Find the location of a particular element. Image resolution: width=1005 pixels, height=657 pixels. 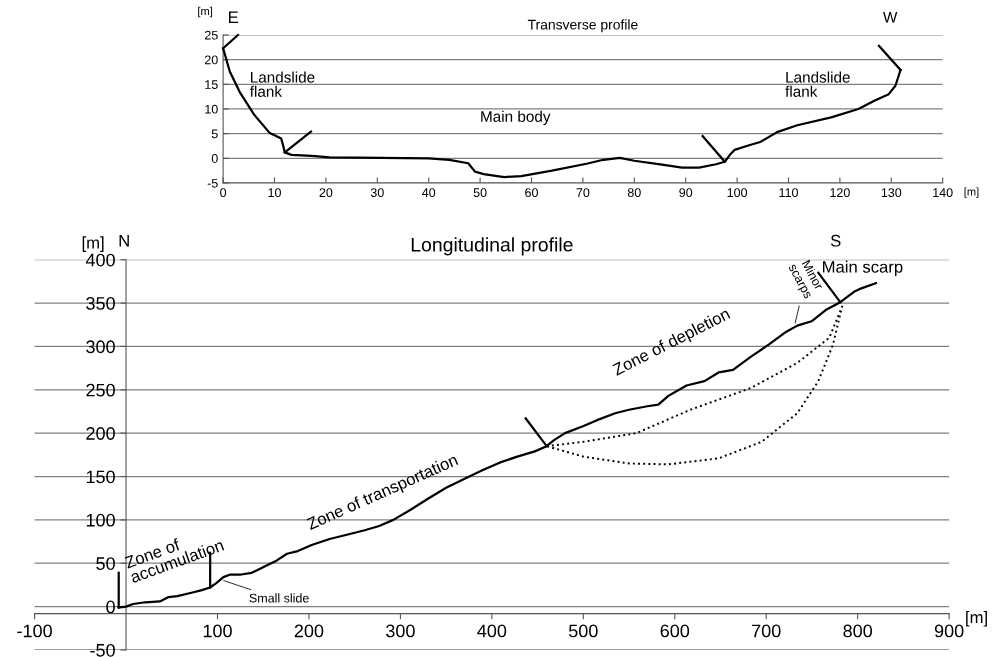

x-tick-label: 110 is located at coordinates (788, 193).